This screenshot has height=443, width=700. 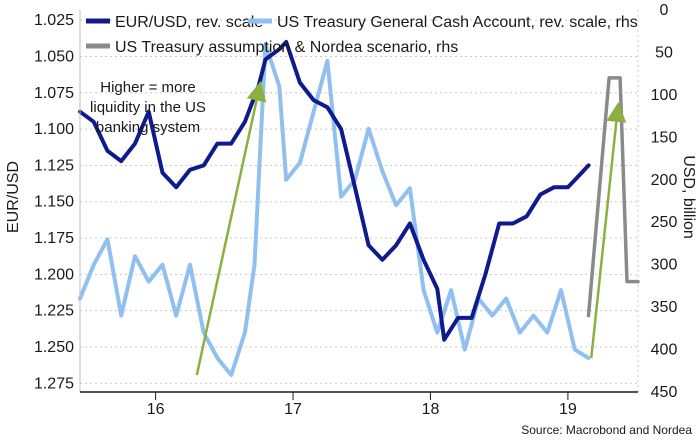 I want to click on left-axis-title: EUR/USD, so click(x=13, y=197).